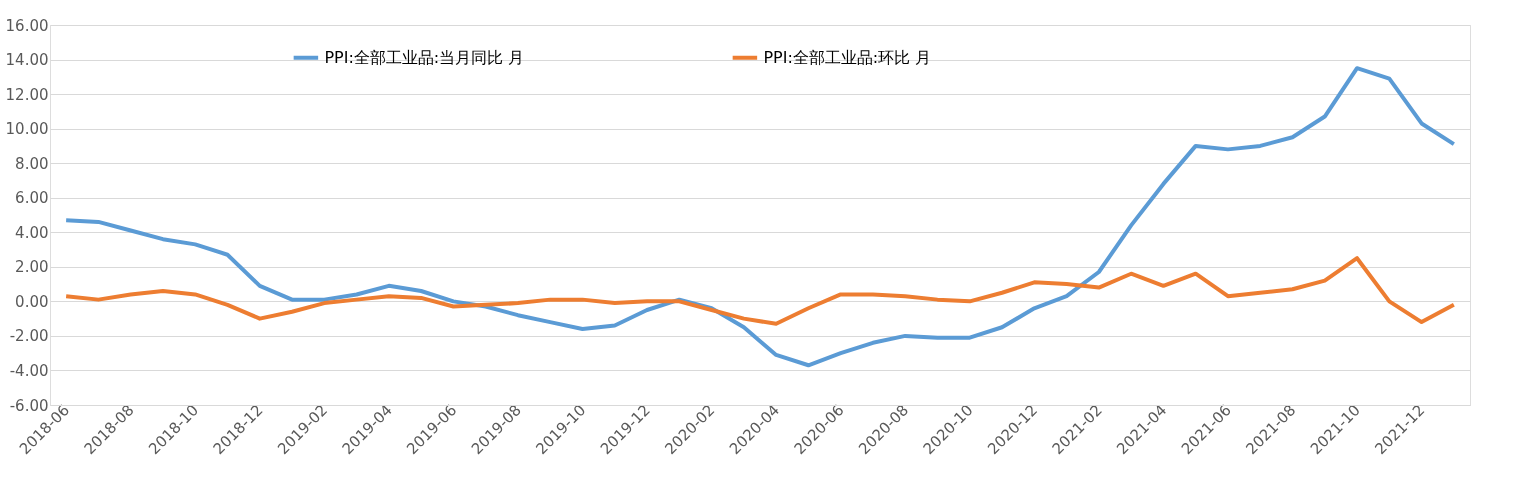 This screenshot has height=478, width=1527. Describe the element at coordinates (29, 336) in the screenshot. I see `y-tick-label: -2.00` at that location.